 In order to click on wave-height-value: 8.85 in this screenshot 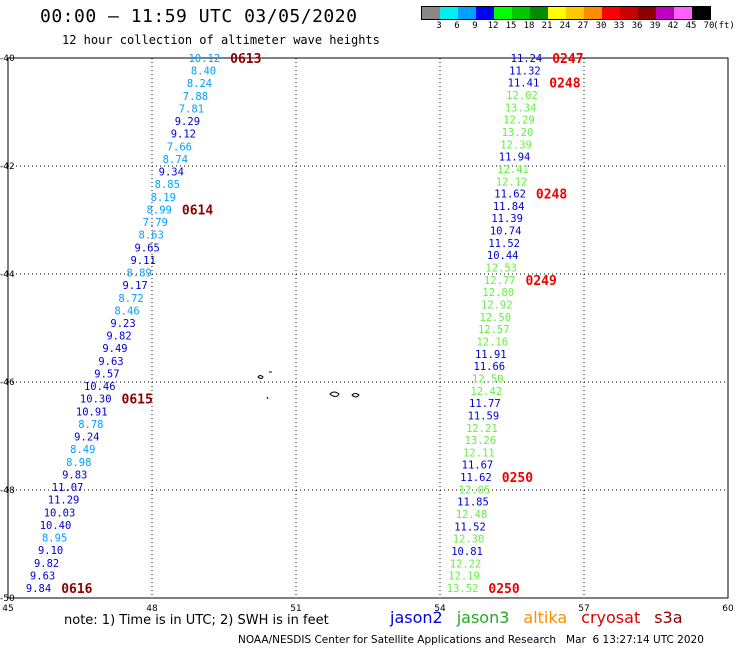, I will do `click(167, 185)`.